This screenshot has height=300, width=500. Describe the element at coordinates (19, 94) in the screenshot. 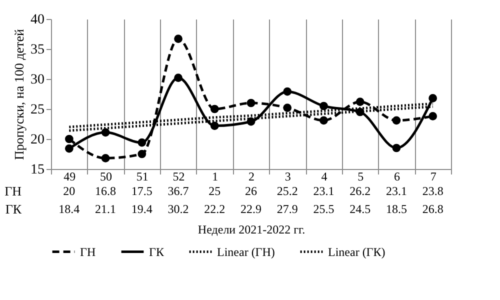

I see `y-axis-title: Пропуски, на 100 детей` at that location.